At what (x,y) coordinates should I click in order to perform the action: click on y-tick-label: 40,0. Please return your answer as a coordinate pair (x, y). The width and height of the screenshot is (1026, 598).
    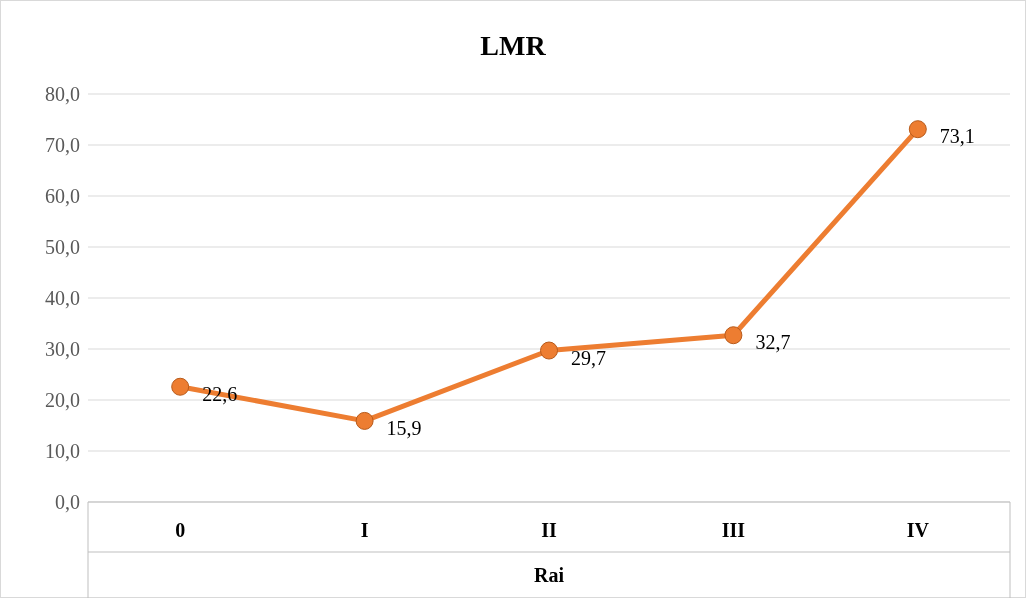
    Looking at the image, I should click on (62, 298).